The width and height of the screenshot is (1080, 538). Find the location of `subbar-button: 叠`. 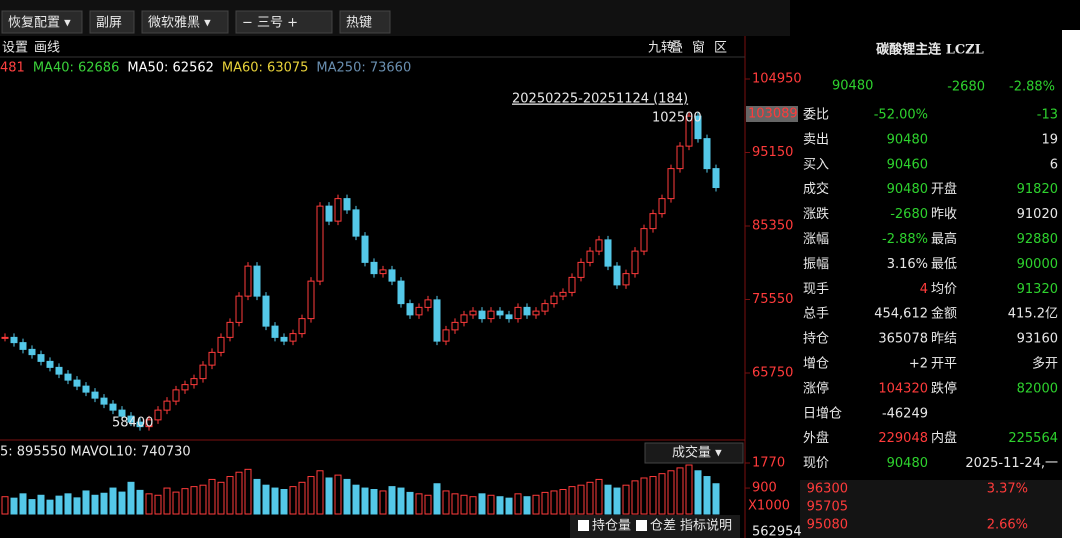

subbar-button: 叠 is located at coordinates (676, 48).